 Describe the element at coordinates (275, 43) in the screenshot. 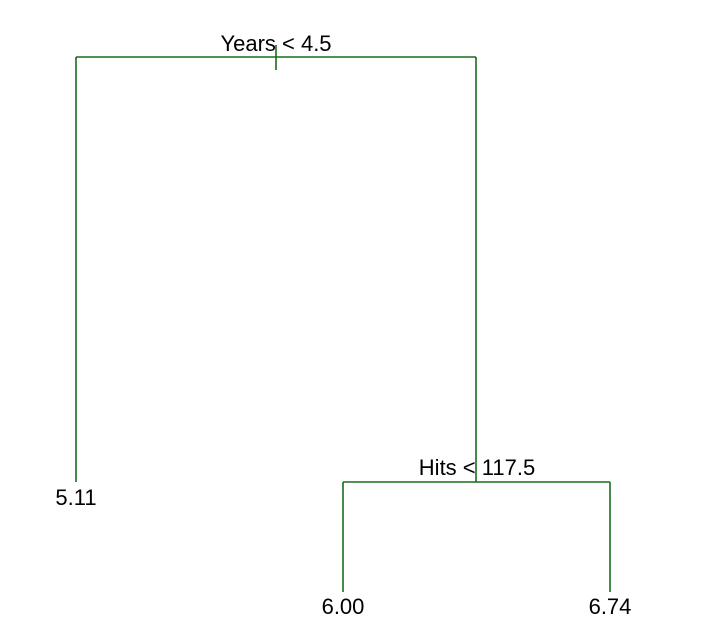

I see `root-split-label: Years < 4.5` at that location.